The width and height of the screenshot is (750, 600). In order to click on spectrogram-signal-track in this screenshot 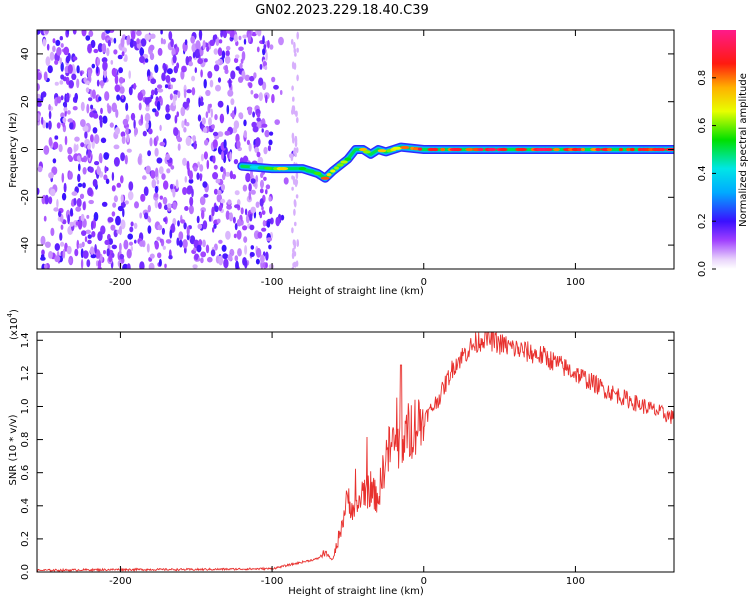, I will do `click(455, 162)`.